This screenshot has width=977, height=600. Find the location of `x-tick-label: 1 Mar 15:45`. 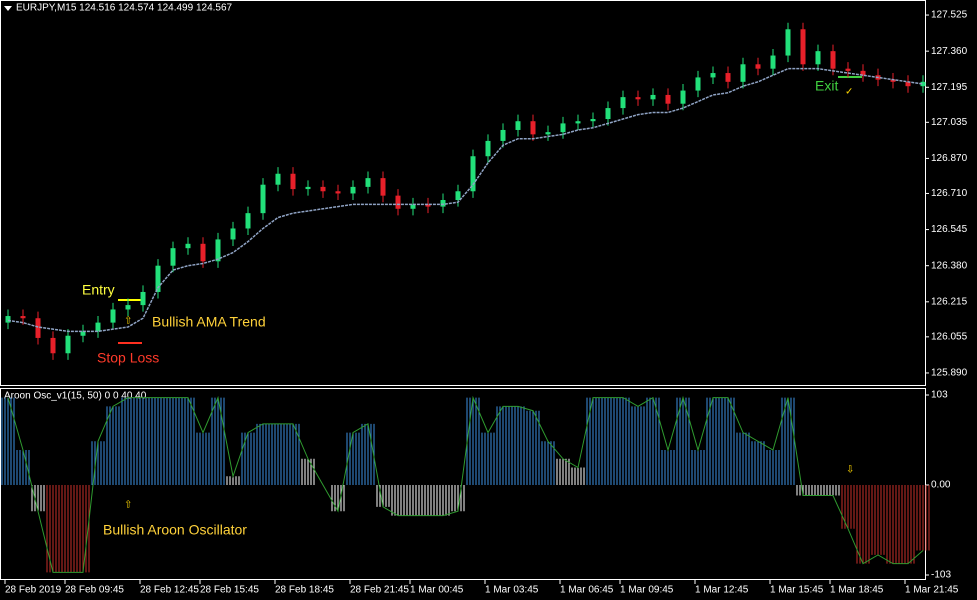

x-tick-label: 1 Mar 15:45 is located at coordinates (797, 590).